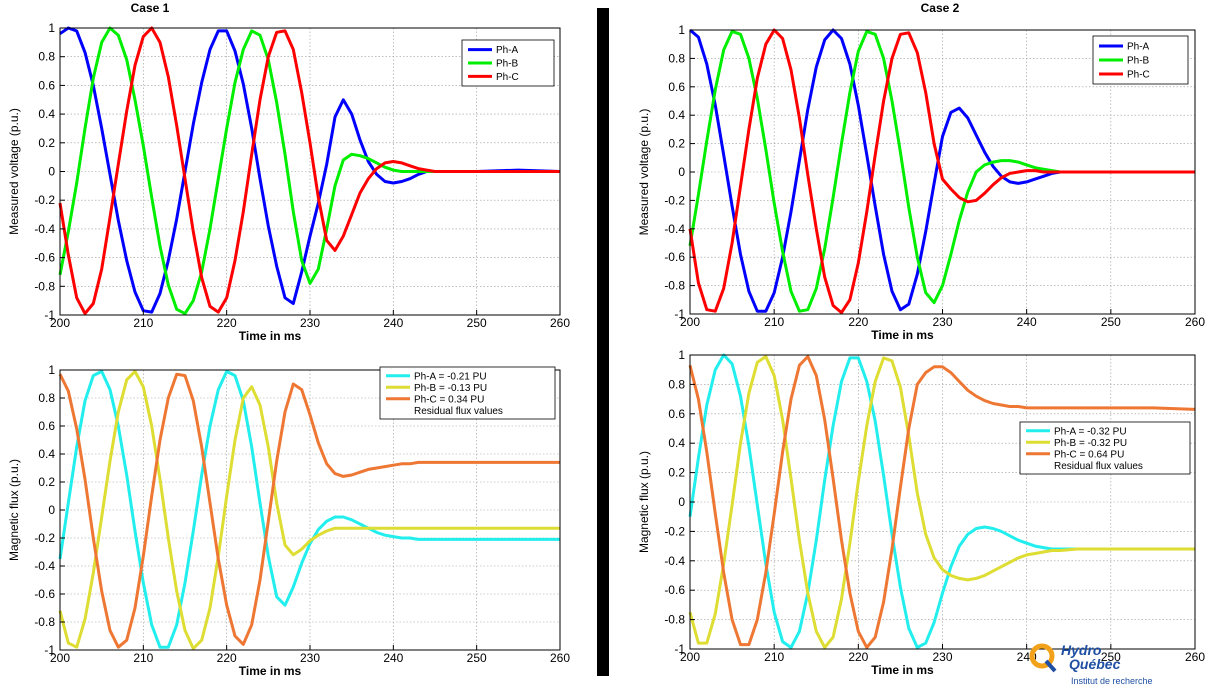 The width and height of the screenshot is (1209, 691). What do you see at coordinates (450, 376) in the screenshot?
I see `legend-entry: Ph-A = -0.21 PU` at bounding box center [450, 376].